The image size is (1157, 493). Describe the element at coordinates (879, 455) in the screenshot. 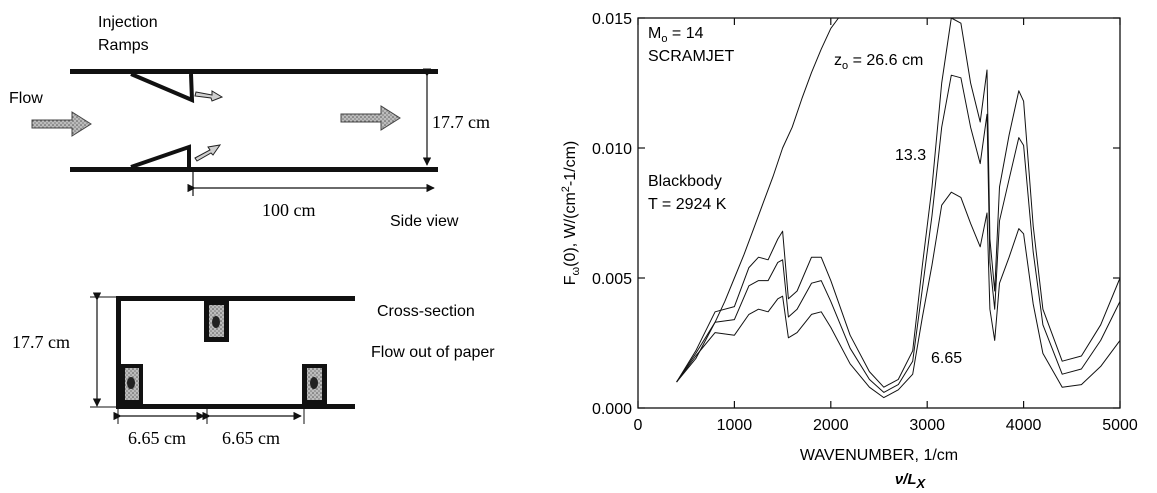

I see `chart-x-label: WAVENUMBER, 1/cm` at that location.